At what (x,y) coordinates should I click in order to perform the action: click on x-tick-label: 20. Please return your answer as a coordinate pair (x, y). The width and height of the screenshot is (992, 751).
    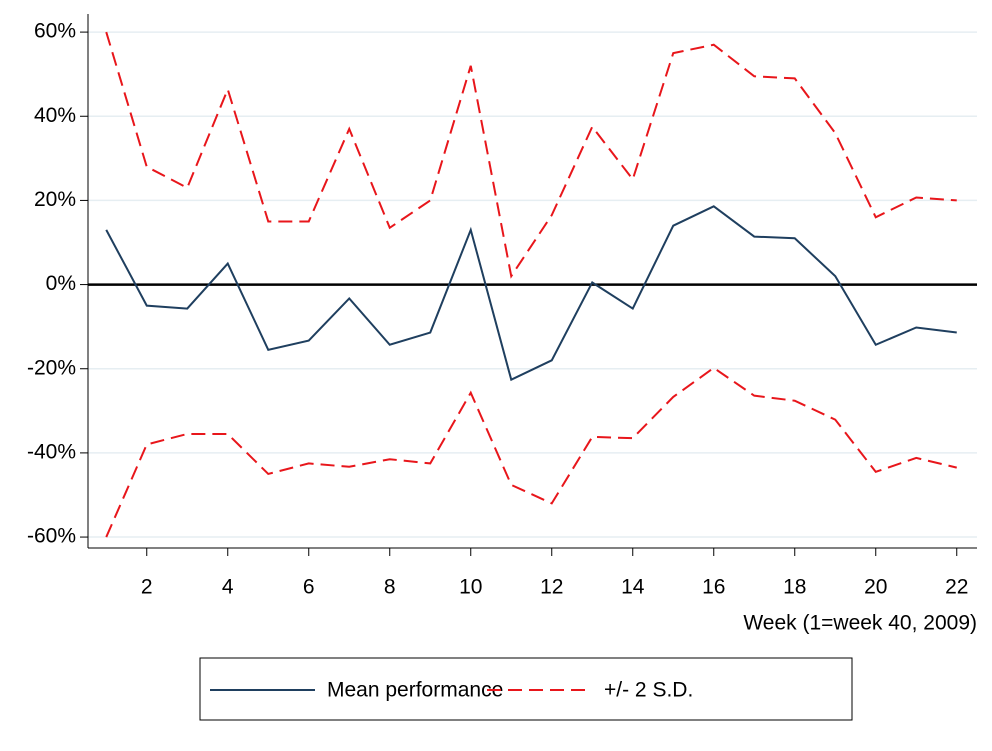
    Looking at the image, I should click on (875, 587).